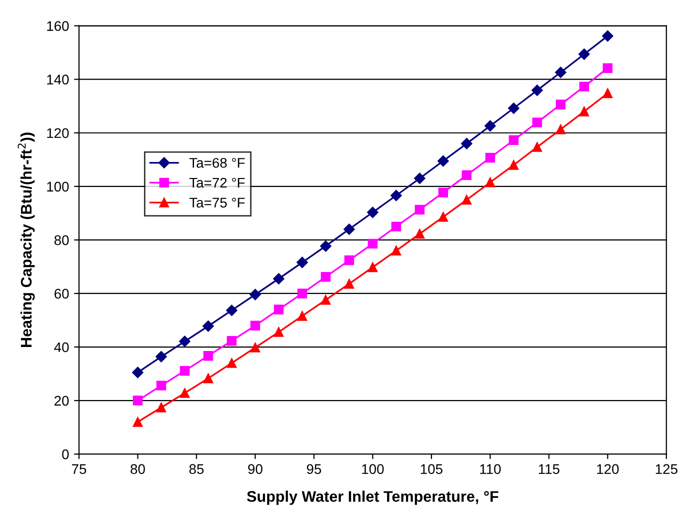 This screenshot has width=687, height=516. I want to click on y-axis-title: Heating Capacity (Btu/(hr-ft$^{2}$)), so click(26, 240).